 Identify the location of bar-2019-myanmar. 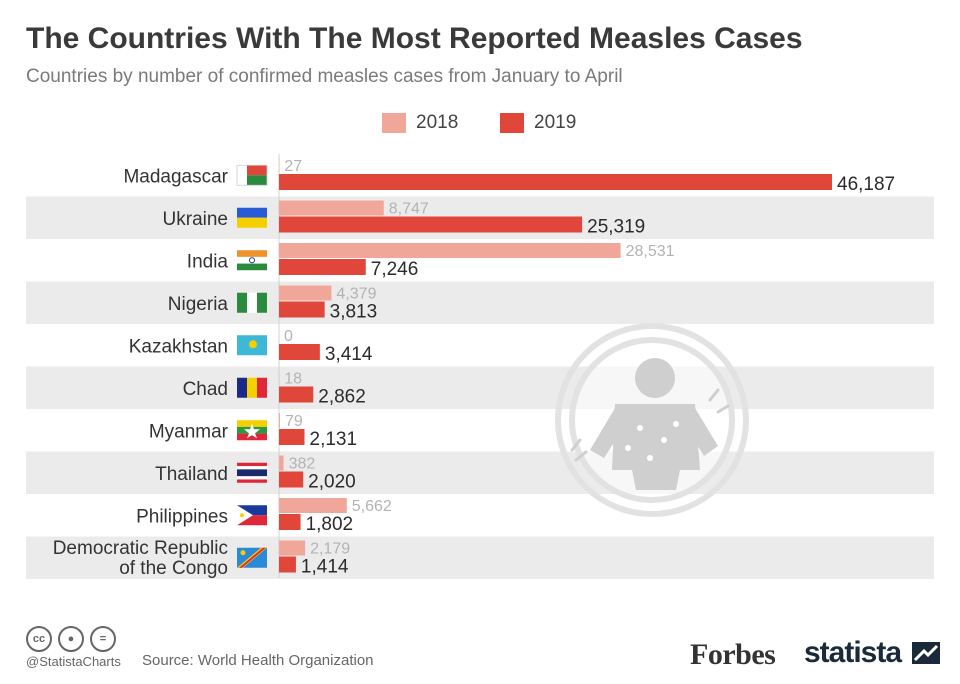
(292, 437).